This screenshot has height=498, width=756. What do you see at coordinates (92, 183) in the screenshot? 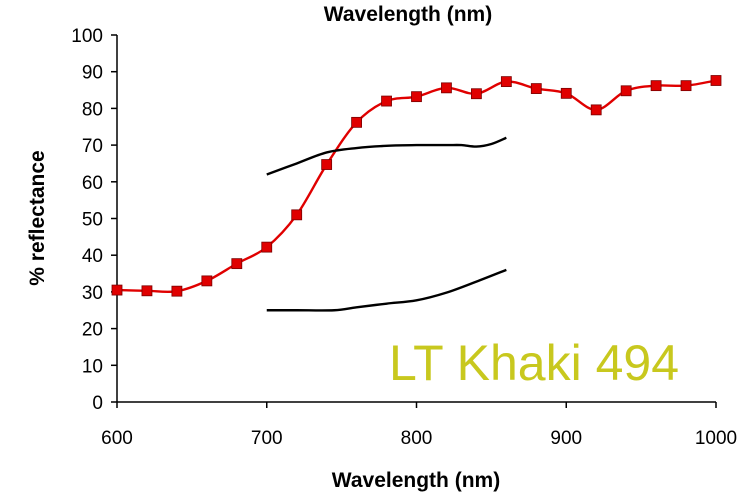
I see `y-tick-label: 60` at bounding box center [92, 183].